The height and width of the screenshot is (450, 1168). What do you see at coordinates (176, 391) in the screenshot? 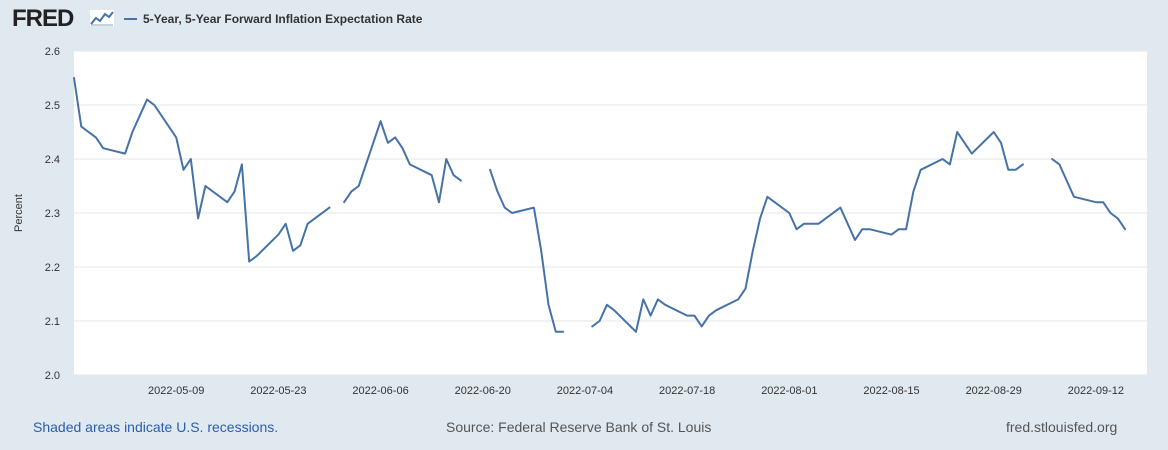
I see `x-tick-label: 2022-05-09` at bounding box center [176, 391].